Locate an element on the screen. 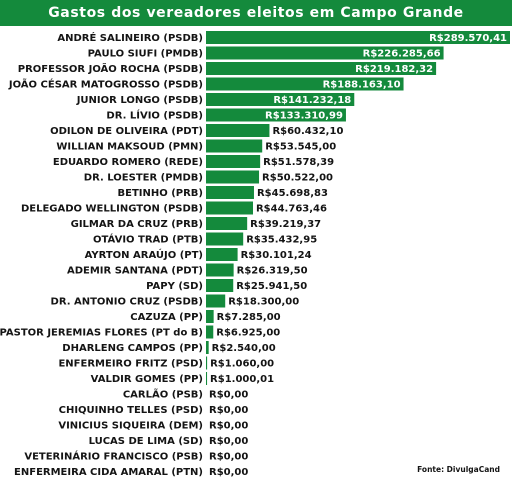 The width and height of the screenshot is (512, 480). value-label: R$1.000,01 is located at coordinates (242, 379).